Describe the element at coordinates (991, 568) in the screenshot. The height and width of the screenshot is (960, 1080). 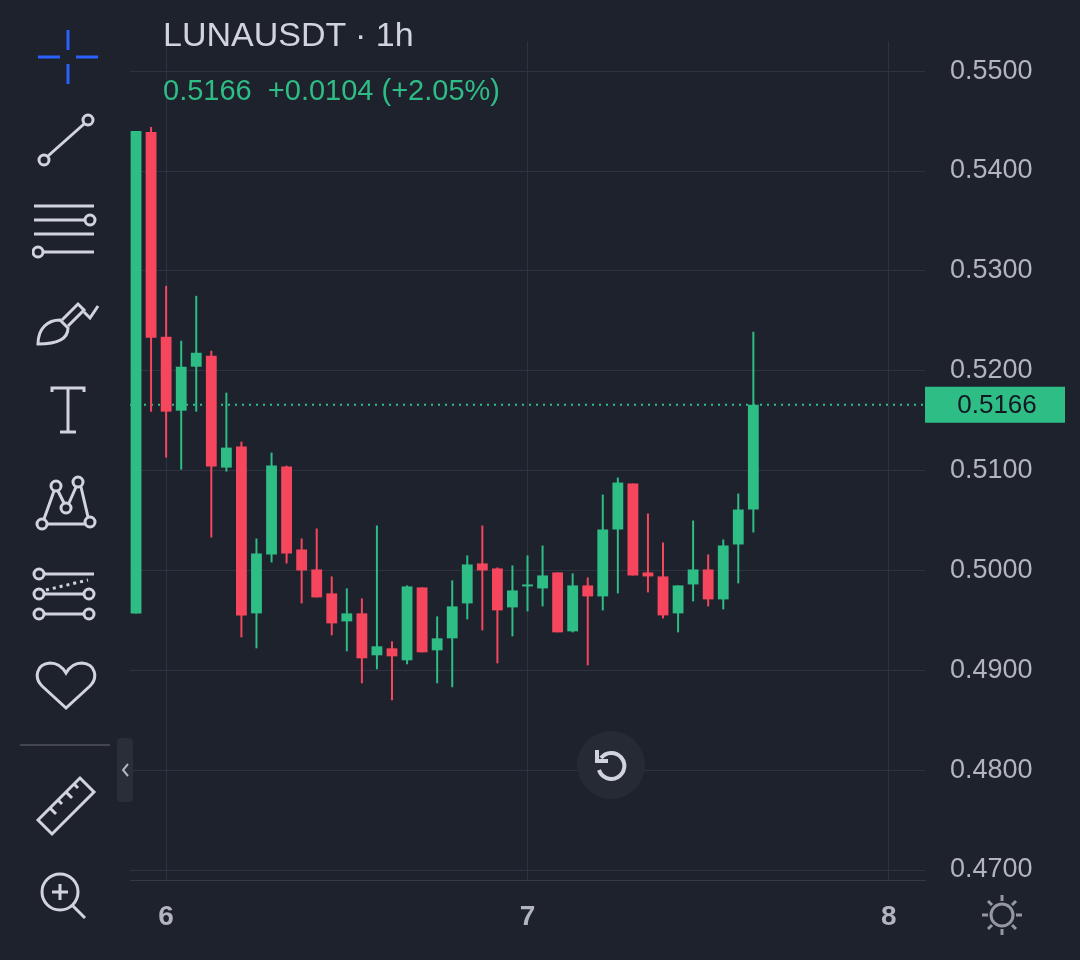
I see `y-tick-label: 0.5000` at that location.